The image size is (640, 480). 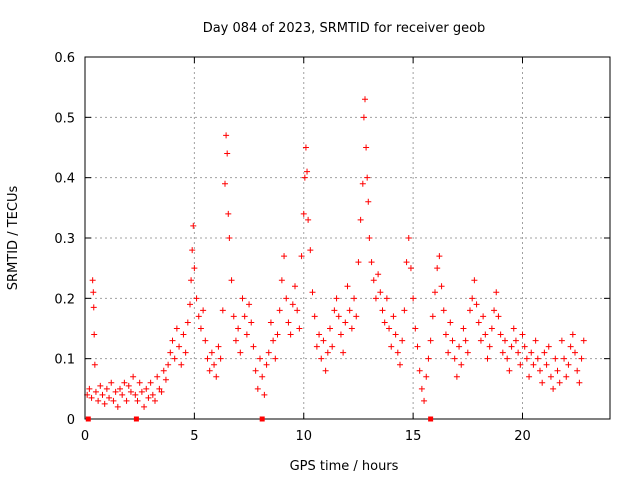 I want to click on y-tick-label: 0.4, so click(x=64, y=179).